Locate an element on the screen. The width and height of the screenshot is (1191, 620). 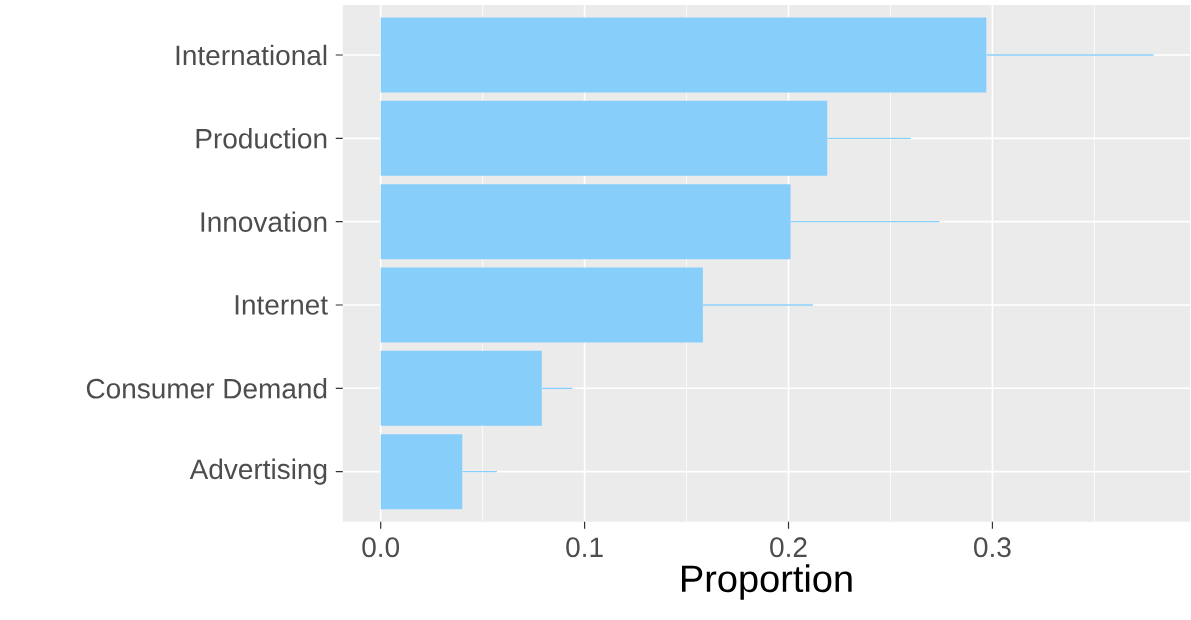
y-tick-label: Production is located at coordinates (261, 138).